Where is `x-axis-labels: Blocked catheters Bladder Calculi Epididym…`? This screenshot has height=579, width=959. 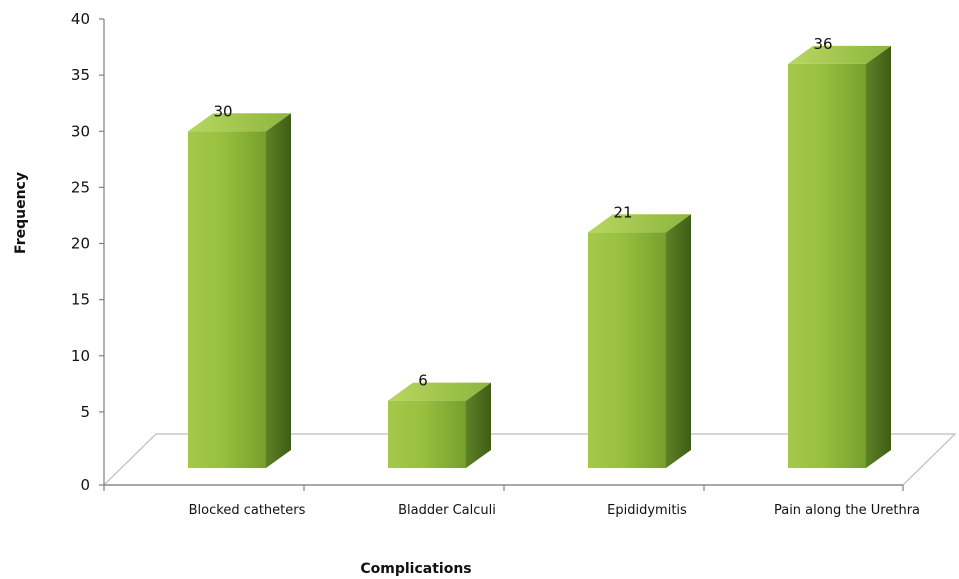 x-axis-labels: Blocked catheters Bladder Calculi Epididym… is located at coordinates (554, 510).